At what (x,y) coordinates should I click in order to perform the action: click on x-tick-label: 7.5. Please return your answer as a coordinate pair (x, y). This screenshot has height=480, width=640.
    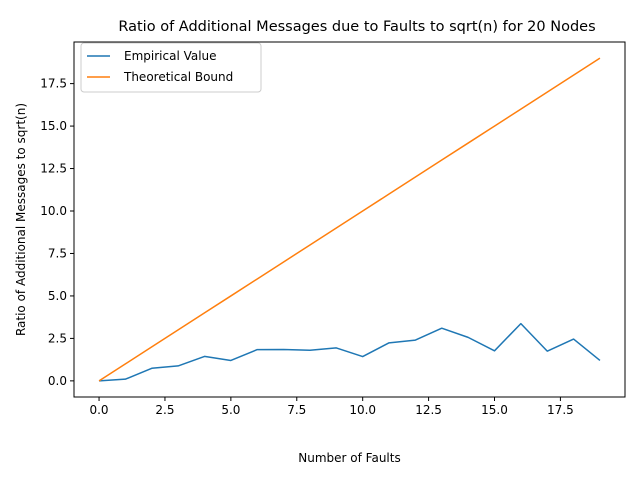
    Looking at the image, I should click on (296, 410).